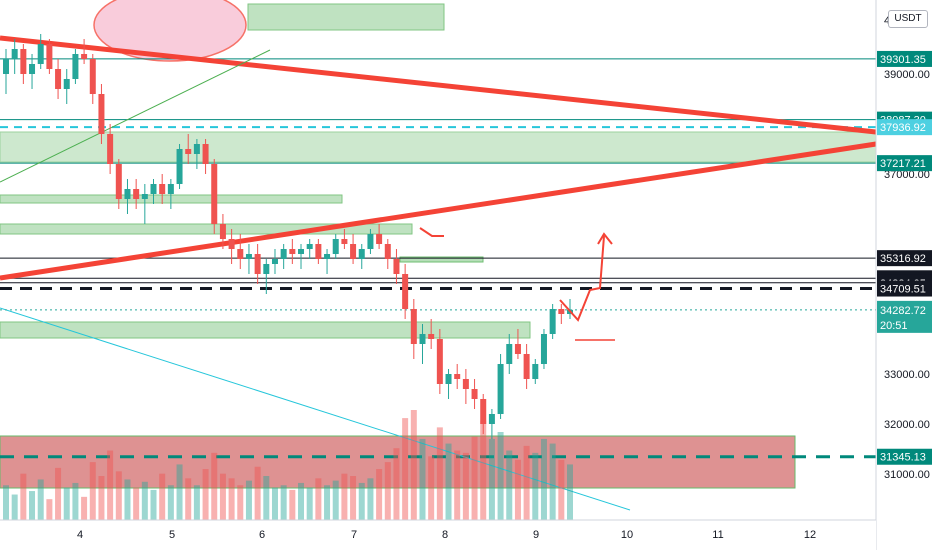 The image size is (932, 550). What do you see at coordinates (894, 326) in the screenshot?
I see `countdown-label: 20:51` at bounding box center [894, 326].